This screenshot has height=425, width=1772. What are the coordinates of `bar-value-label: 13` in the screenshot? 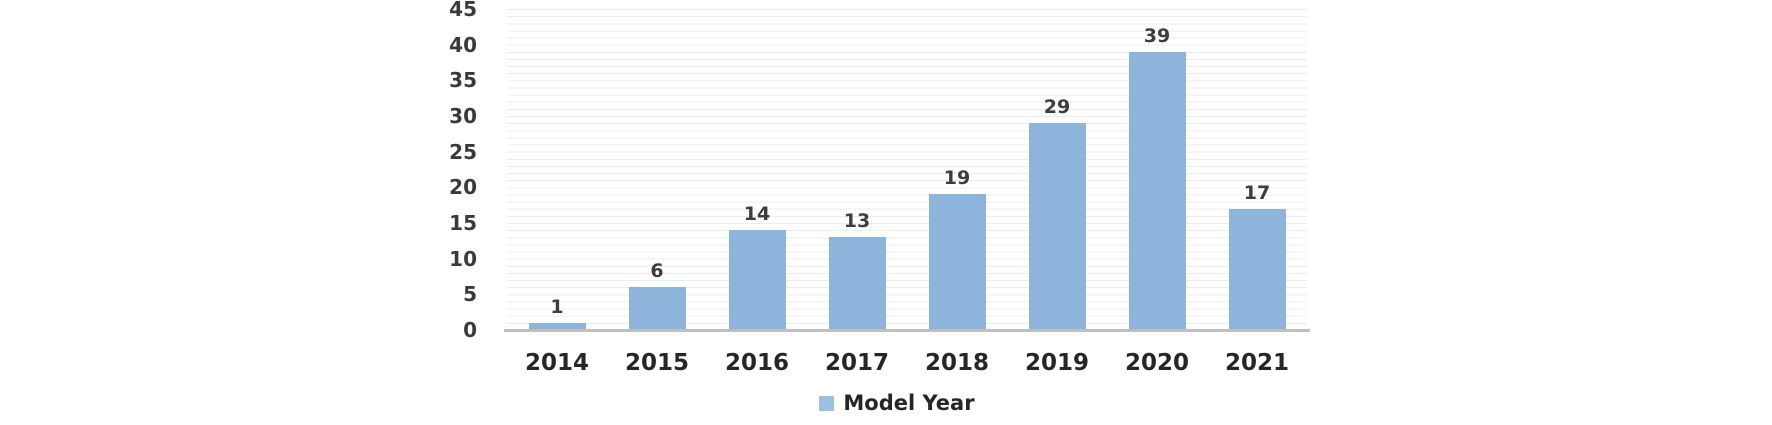 It's located at (857, 221).